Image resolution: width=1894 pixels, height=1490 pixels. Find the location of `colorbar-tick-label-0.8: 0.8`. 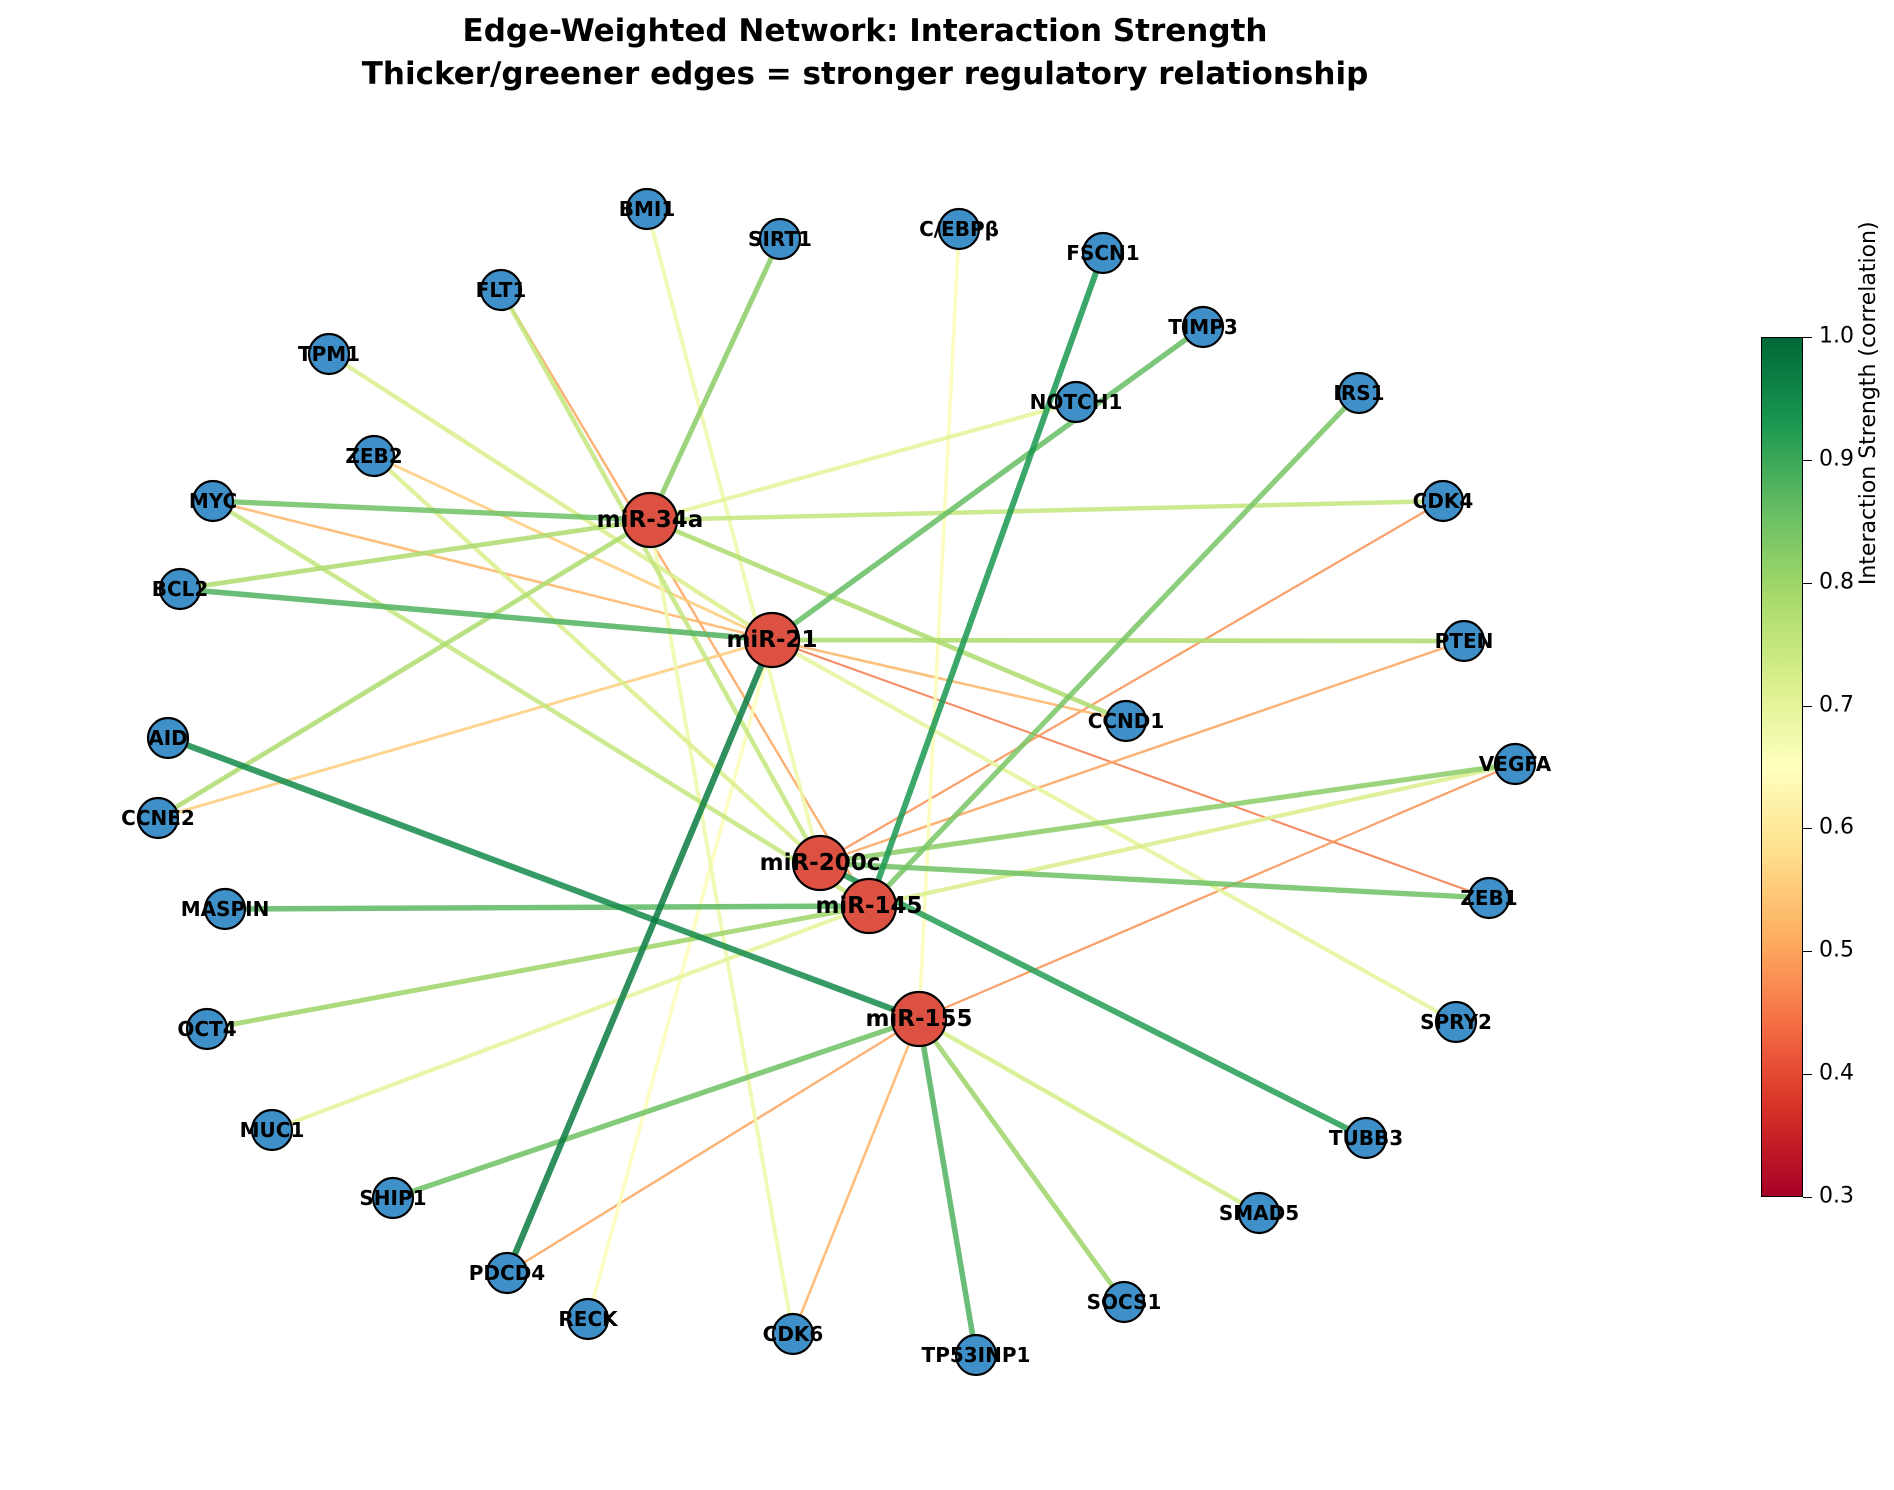

colorbar-tick-label-0.8: 0.8 is located at coordinates (1836, 582).